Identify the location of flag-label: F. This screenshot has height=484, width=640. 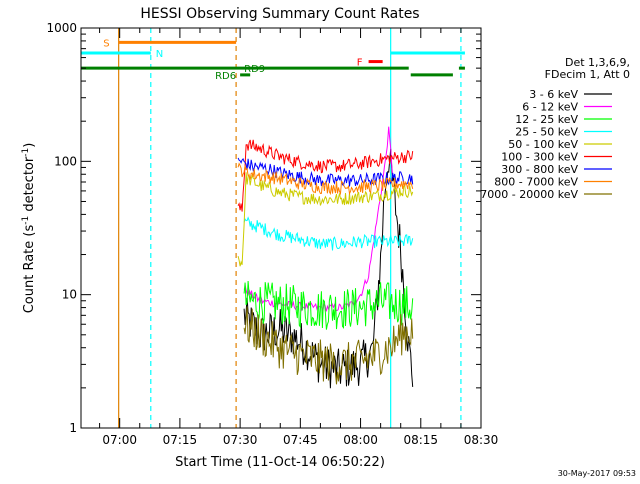
(360, 63).